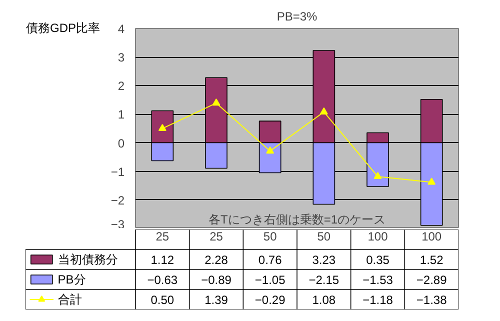 This screenshot has height=321, width=500. I want to click on annotation: 各Tにつき右側は乗数=1のケース, so click(297, 219).